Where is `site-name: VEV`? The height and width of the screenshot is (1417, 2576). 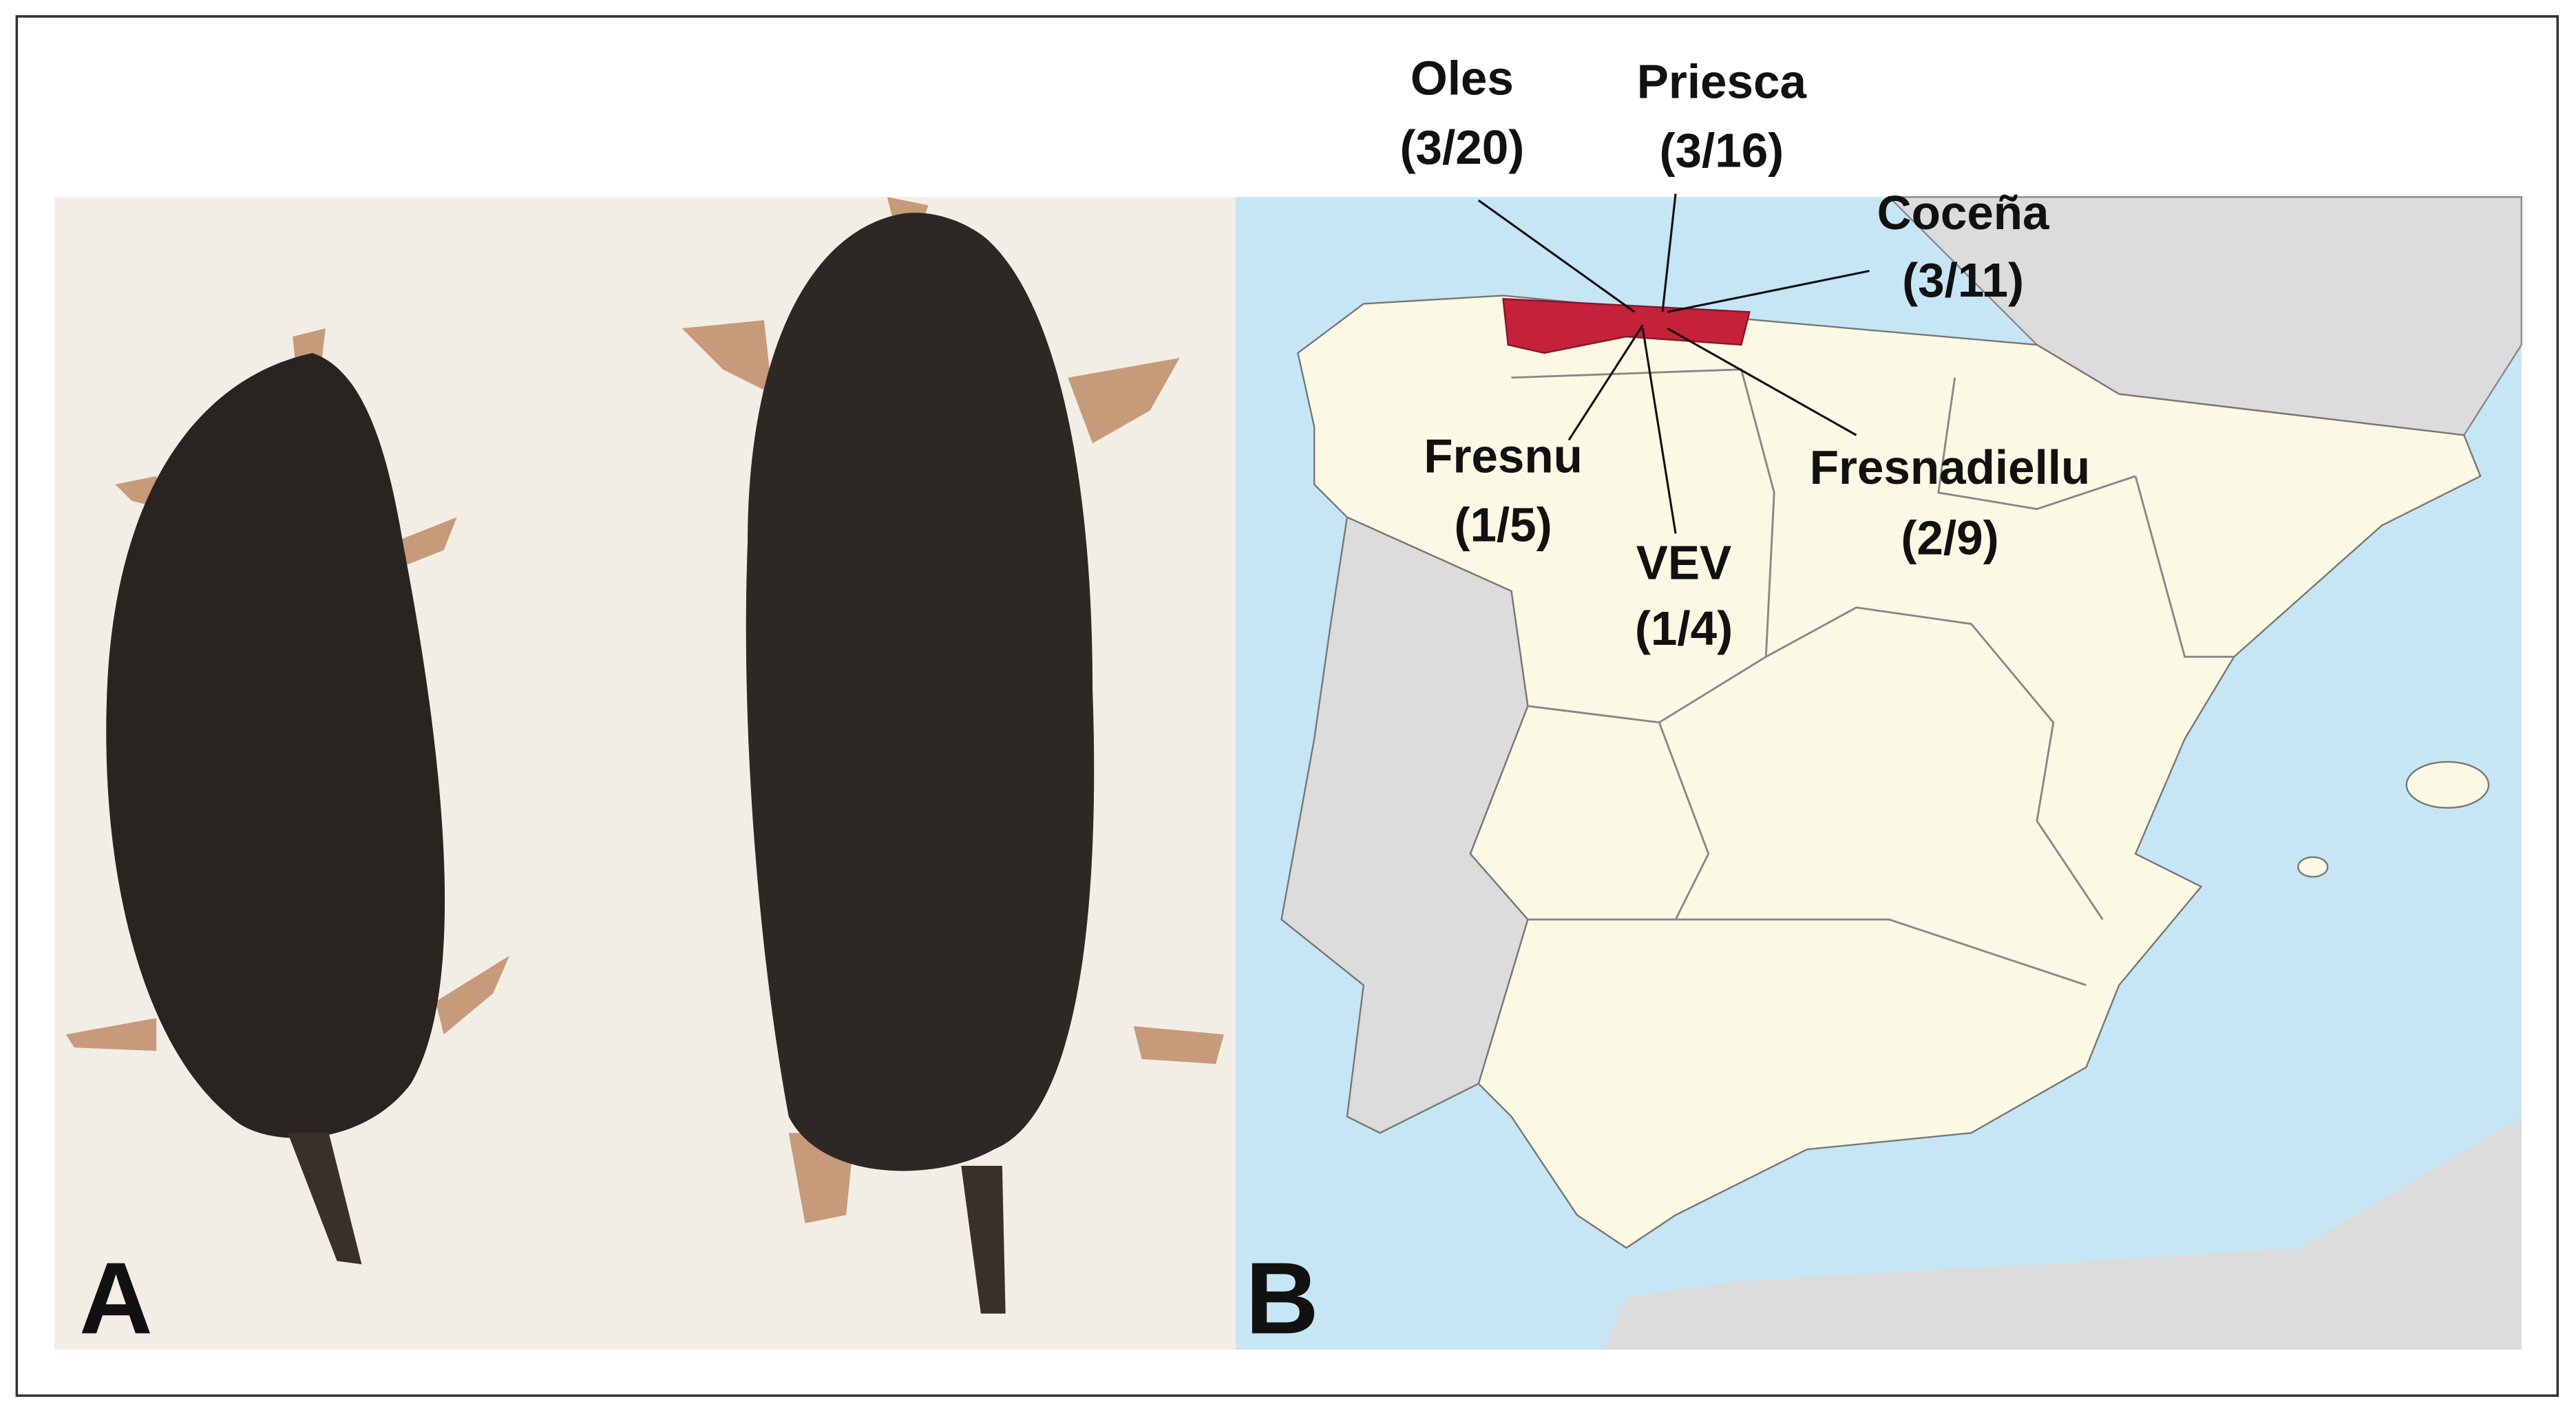 site-name: VEV is located at coordinates (1684, 562).